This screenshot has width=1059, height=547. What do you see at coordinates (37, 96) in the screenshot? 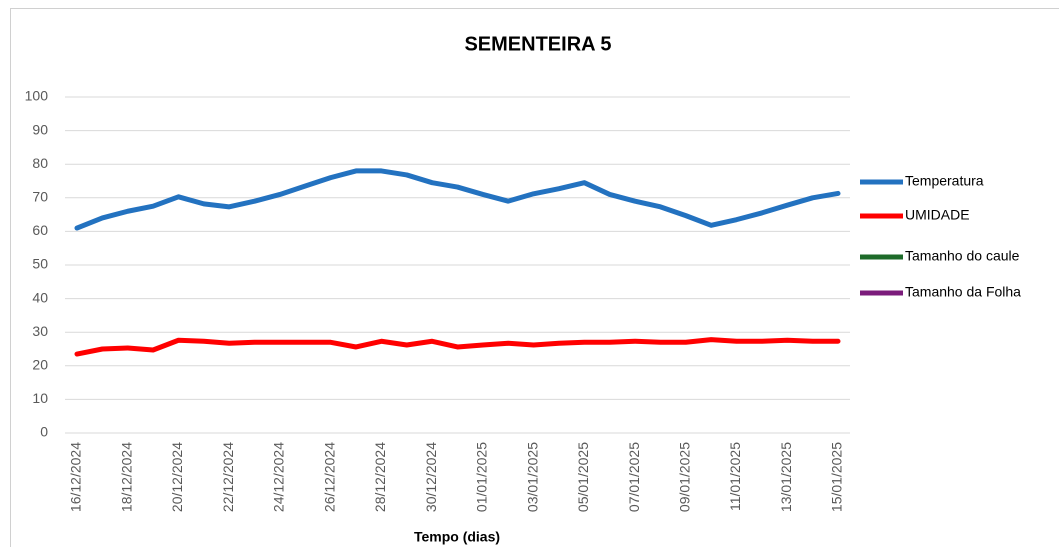
I see `y-tick-label: 100` at bounding box center [37, 96].